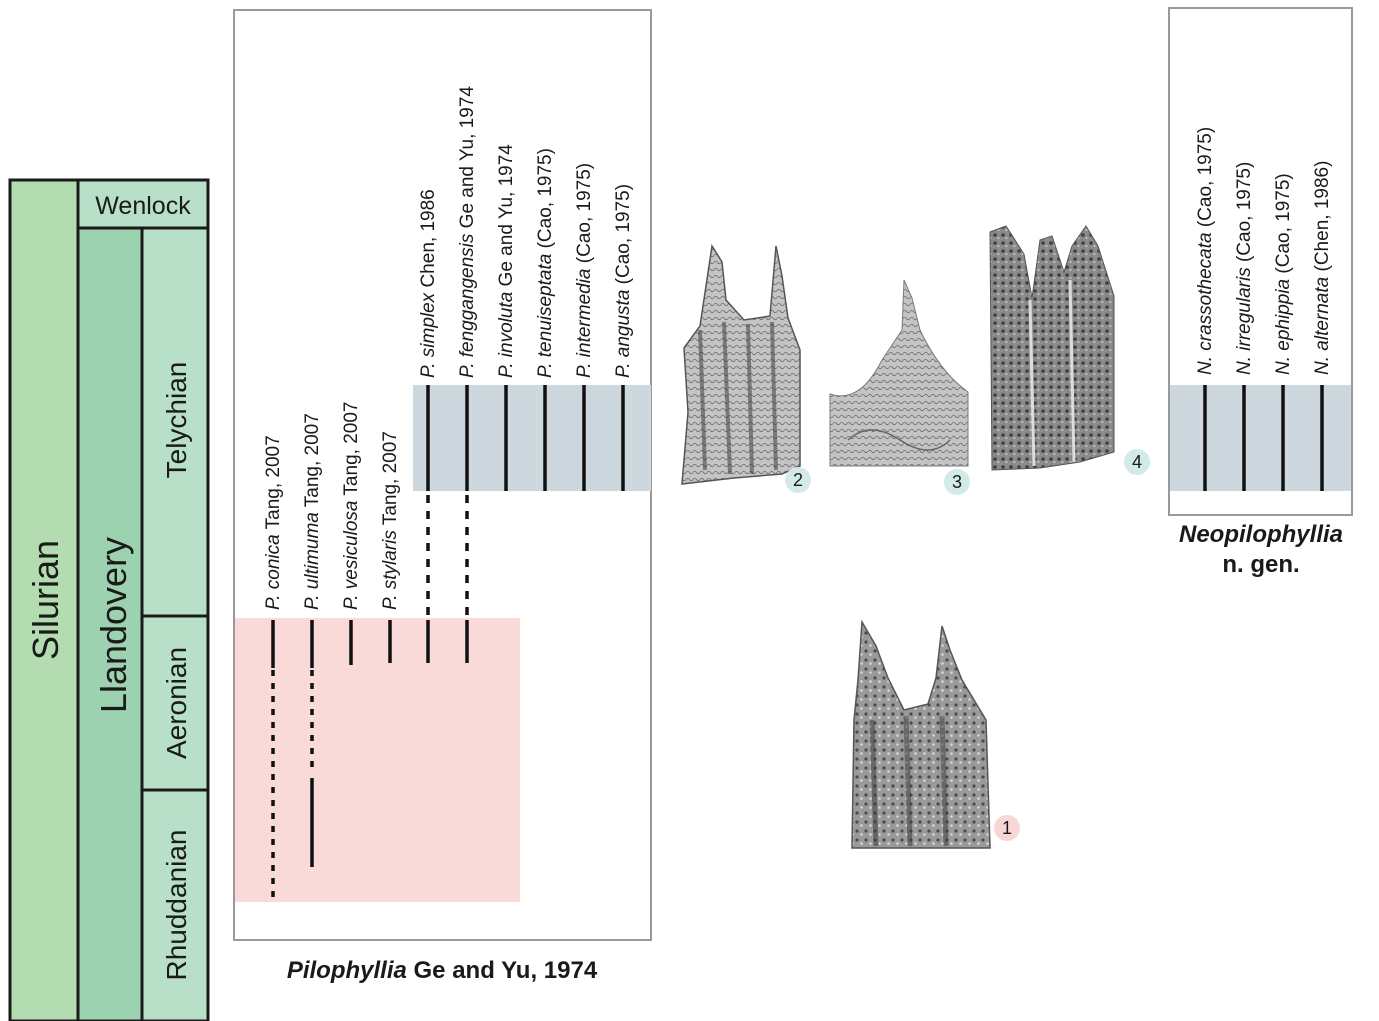 Image resolution: width=1379 pixels, height=1021 pixels. I want to click on specimen-number-4: 4, so click(1137, 462).